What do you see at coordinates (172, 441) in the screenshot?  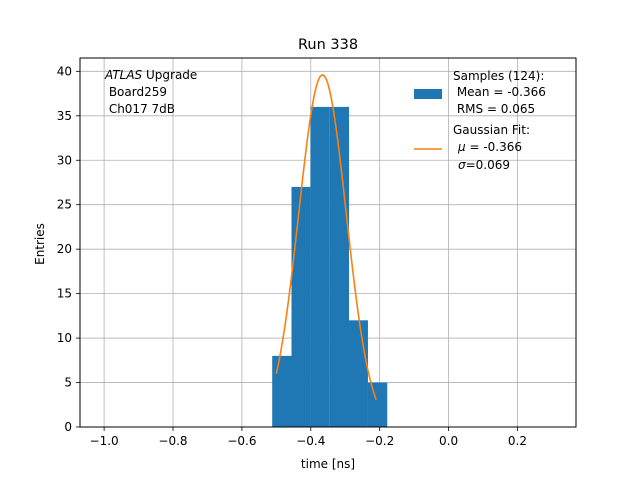 I see `x-tick-label: −0.8` at bounding box center [172, 441].